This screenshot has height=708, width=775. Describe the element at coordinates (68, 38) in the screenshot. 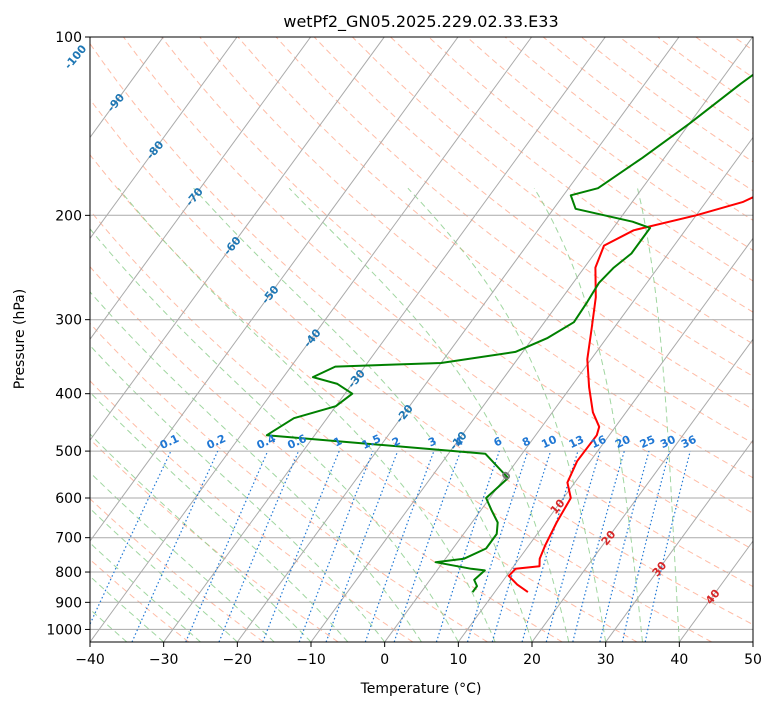

I see `y-tick-label: 100` at that location.